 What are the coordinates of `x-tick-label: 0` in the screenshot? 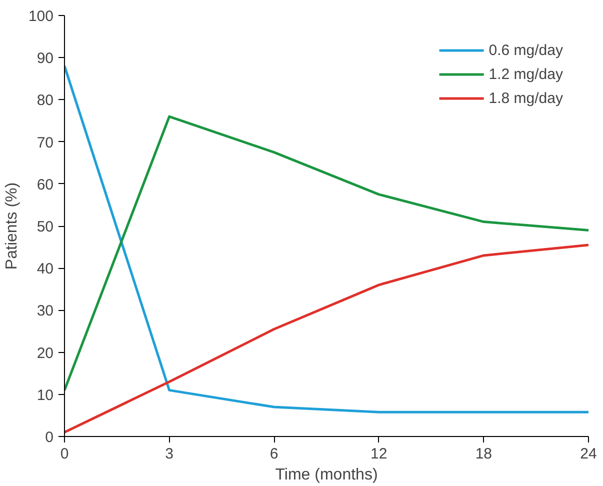 It's located at (64, 454).